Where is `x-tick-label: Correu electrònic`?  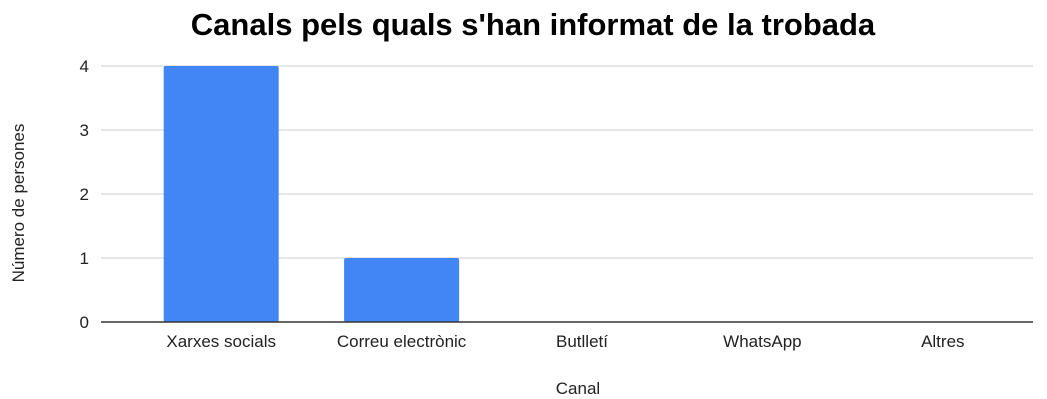 x-tick-label: Correu electrònic is located at coordinates (402, 341).